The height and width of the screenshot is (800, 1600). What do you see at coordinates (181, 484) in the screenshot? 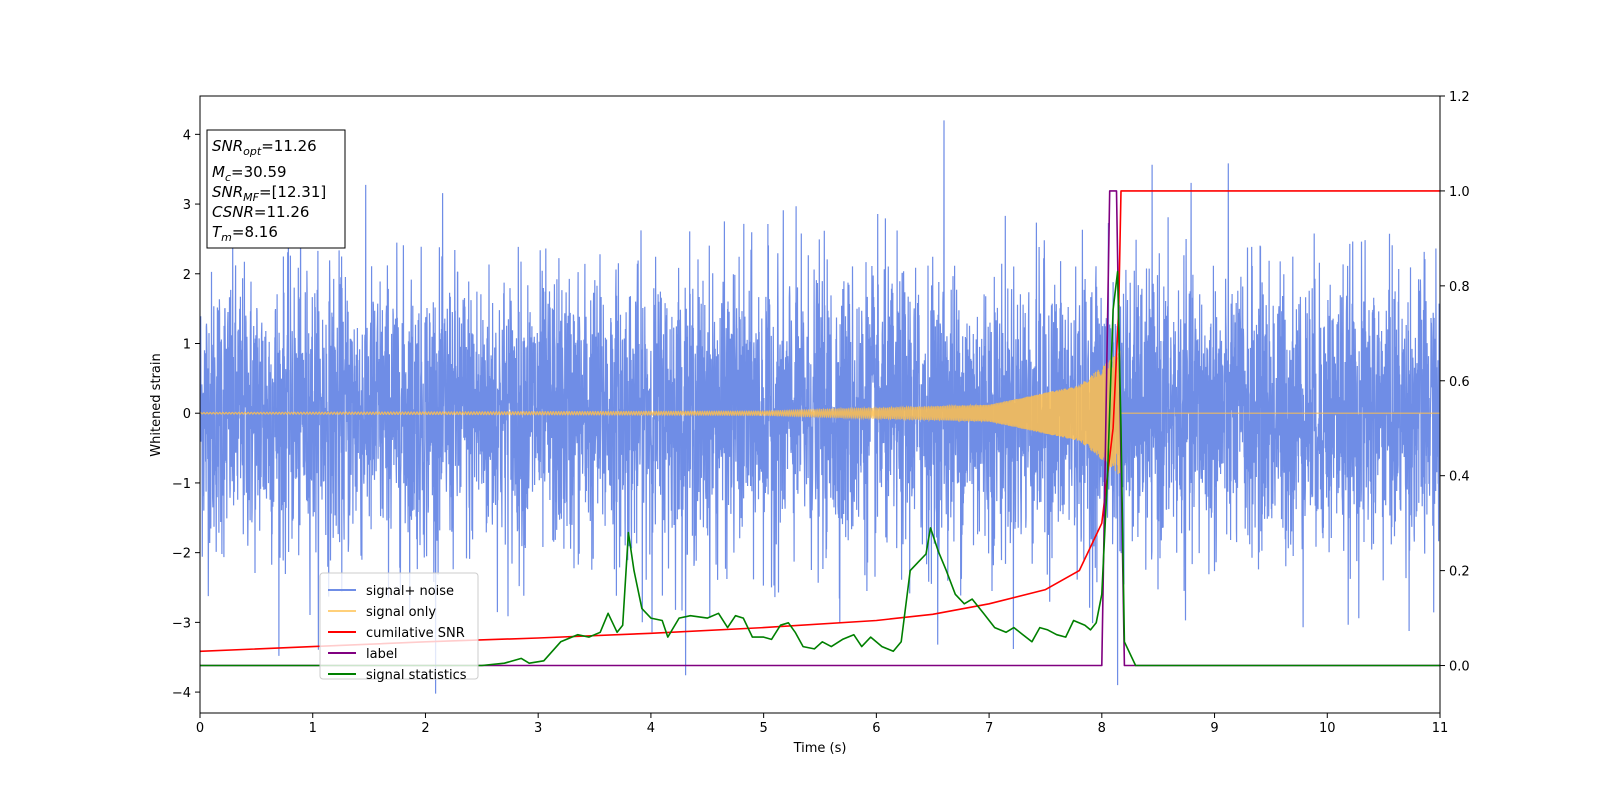
I see `y-tick-label: −1` at bounding box center [181, 484].